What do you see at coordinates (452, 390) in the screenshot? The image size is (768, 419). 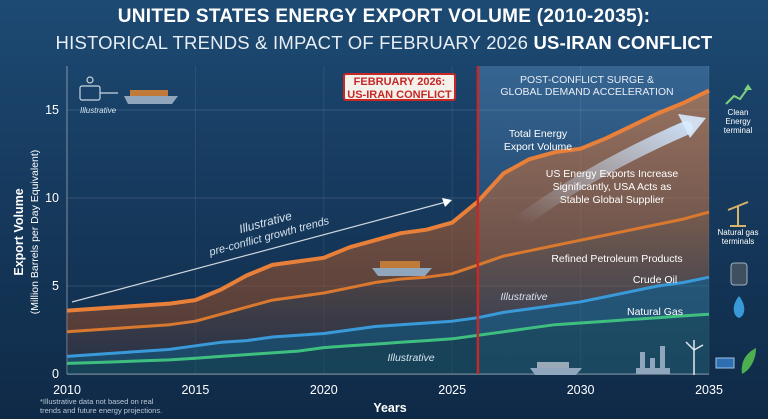 I see `x-tick-2025: 2025` at bounding box center [452, 390].